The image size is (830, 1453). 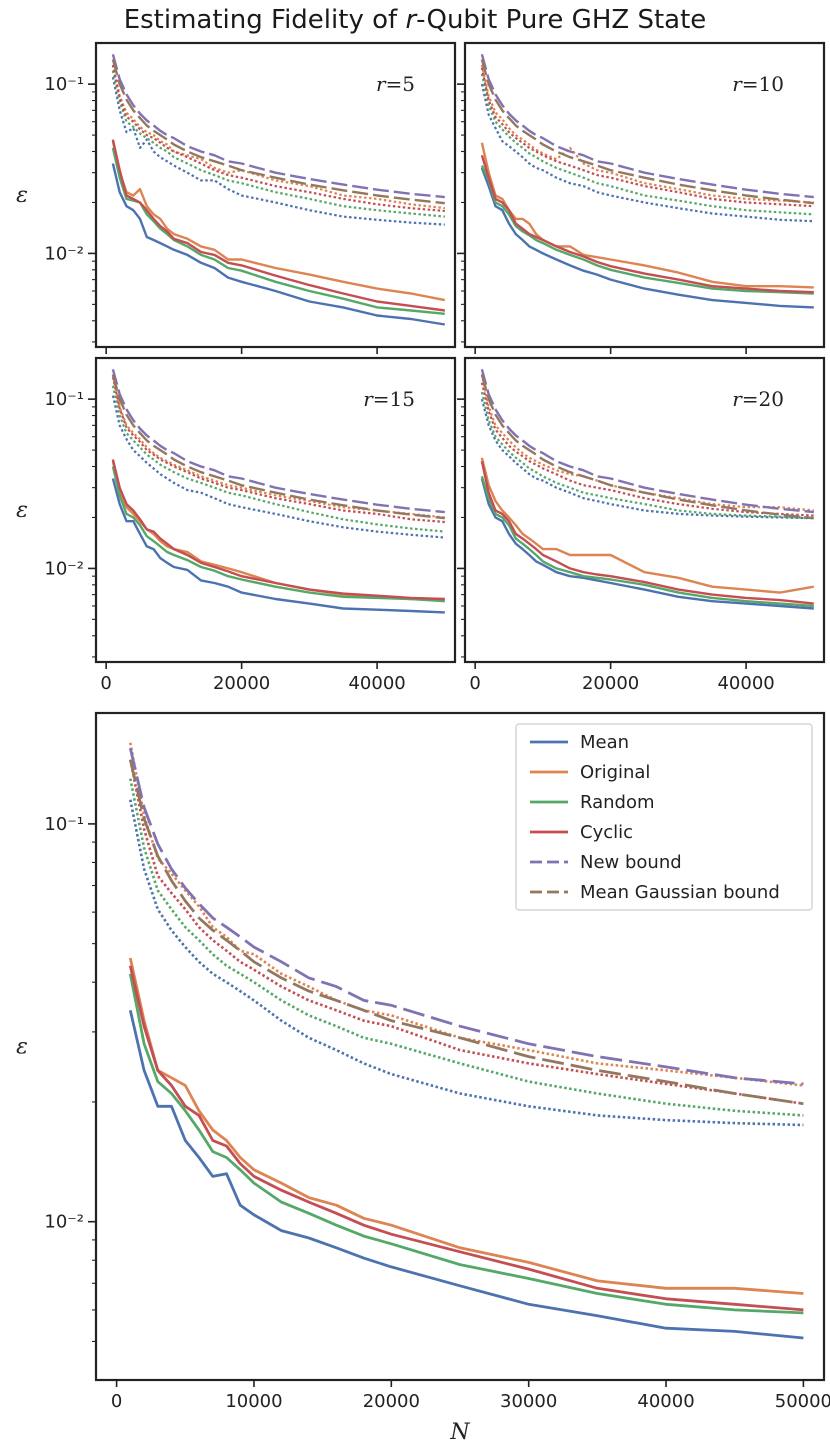 I want to click on panel-r=10: r=10, so click(x=641, y=197).